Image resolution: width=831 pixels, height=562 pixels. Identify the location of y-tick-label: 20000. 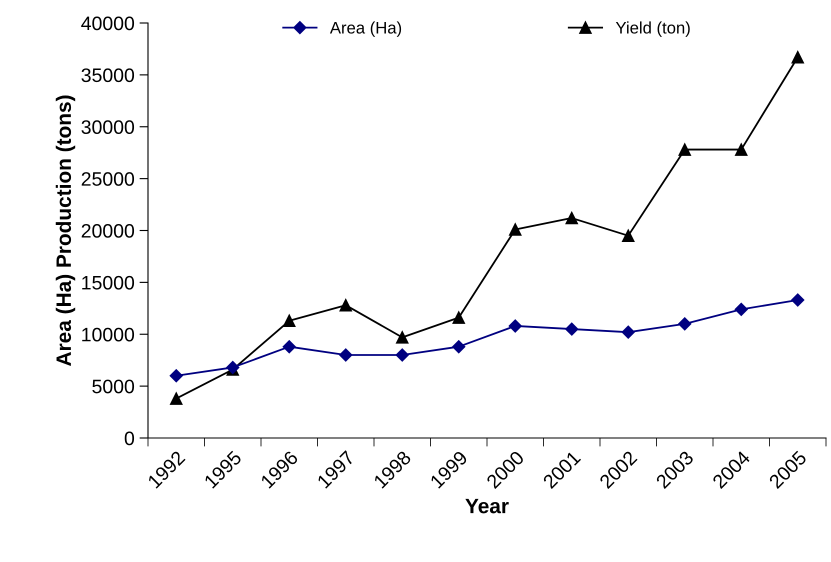
(108, 231).